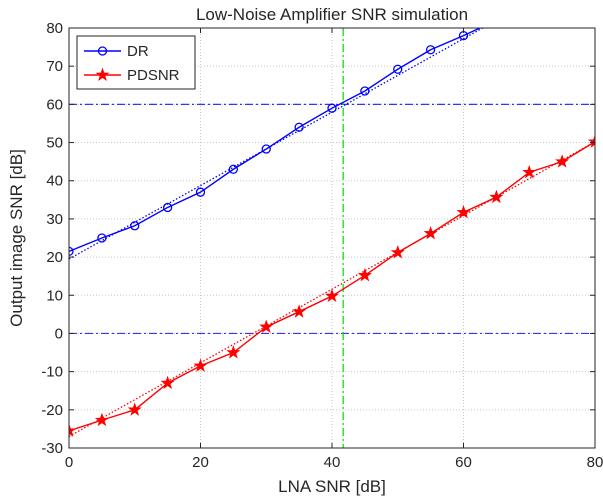  What do you see at coordinates (54, 104) in the screenshot?
I see `y-tick-label: 60` at bounding box center [54, 104].